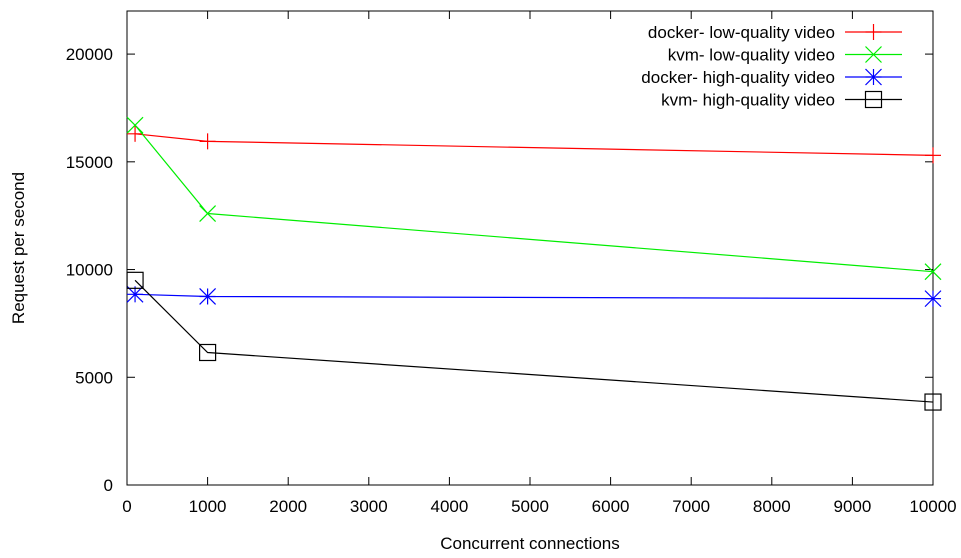 The height and width of the screenshot is (558, 961). I want to click on legend-item: kvm- low-quality video, so click(785, 55).